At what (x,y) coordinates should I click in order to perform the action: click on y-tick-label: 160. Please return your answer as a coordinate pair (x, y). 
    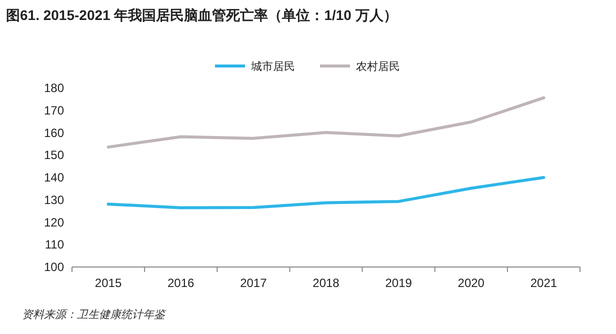
    Looking at the image, I should click on (54, 133).